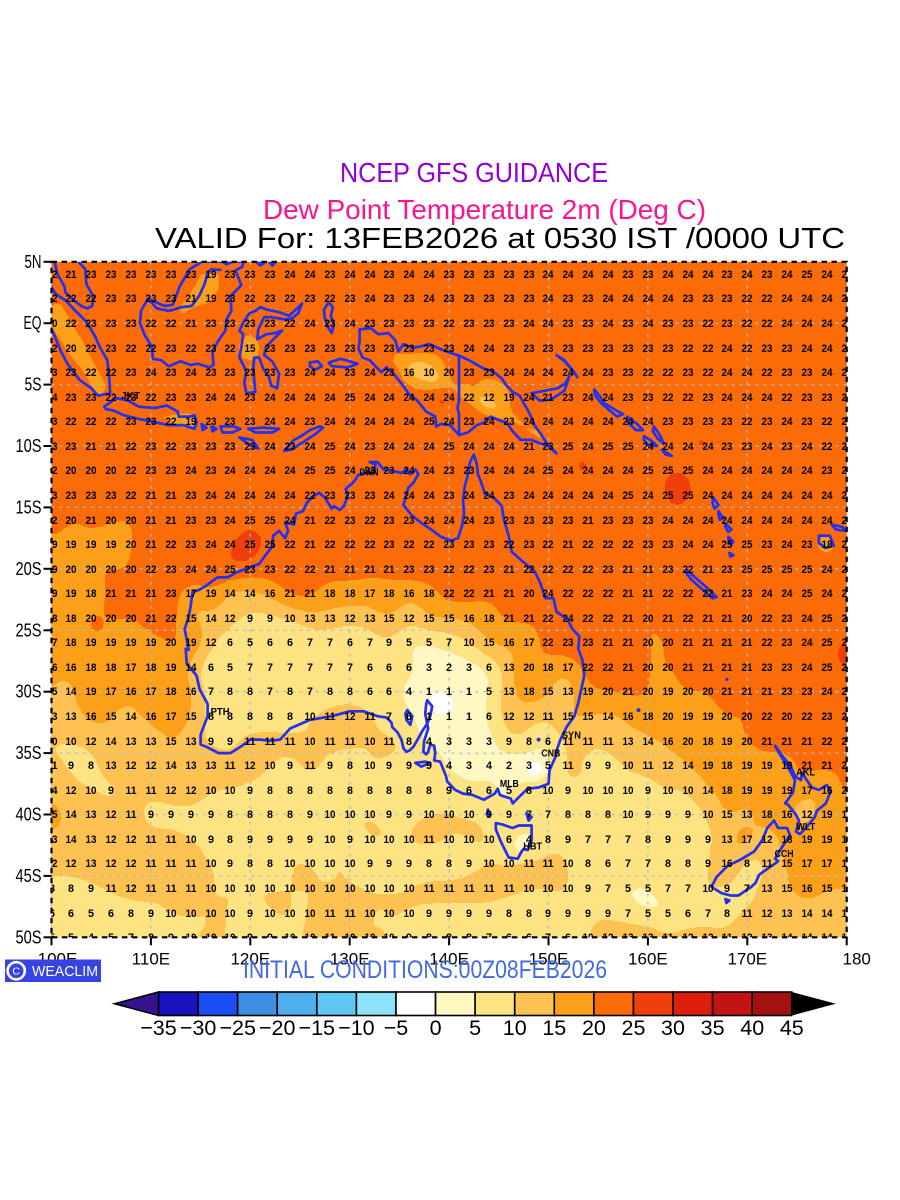 This screenshot has width=900, height=1200. What do you see at coordinates (29, 629) in the screenshot?
I see `svg-text: 25S` at bounding box center [29, 629].